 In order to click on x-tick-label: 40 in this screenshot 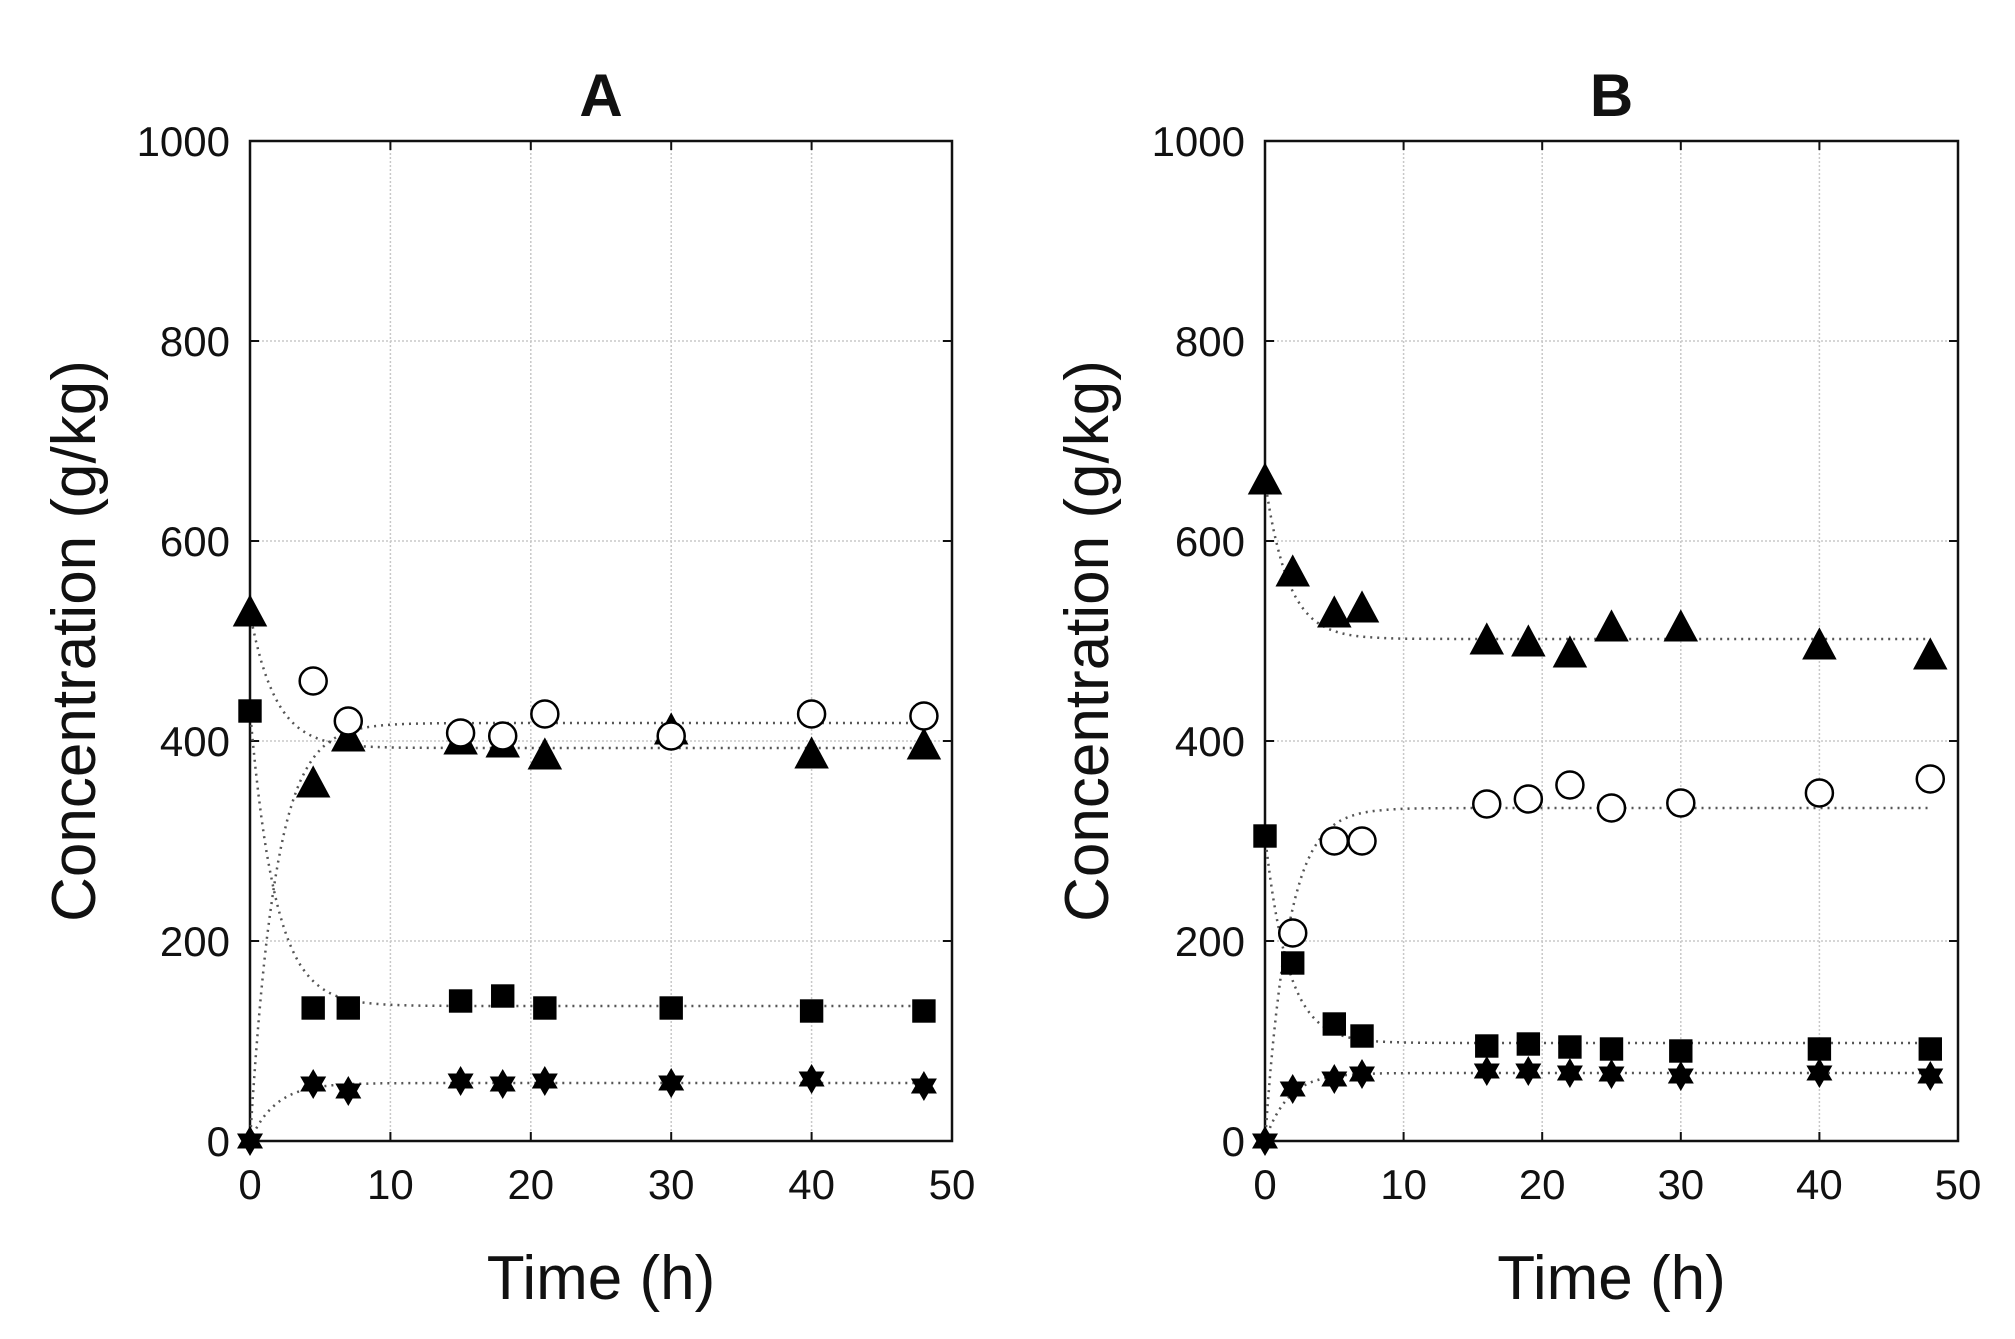, I will do `click(811, 1184)`.